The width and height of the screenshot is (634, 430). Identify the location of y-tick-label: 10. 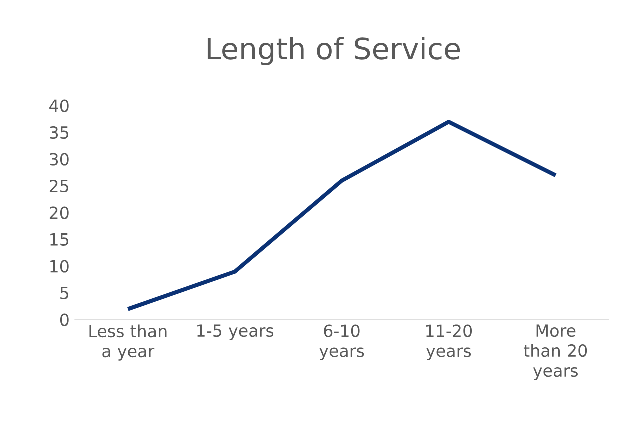
(59, 266).